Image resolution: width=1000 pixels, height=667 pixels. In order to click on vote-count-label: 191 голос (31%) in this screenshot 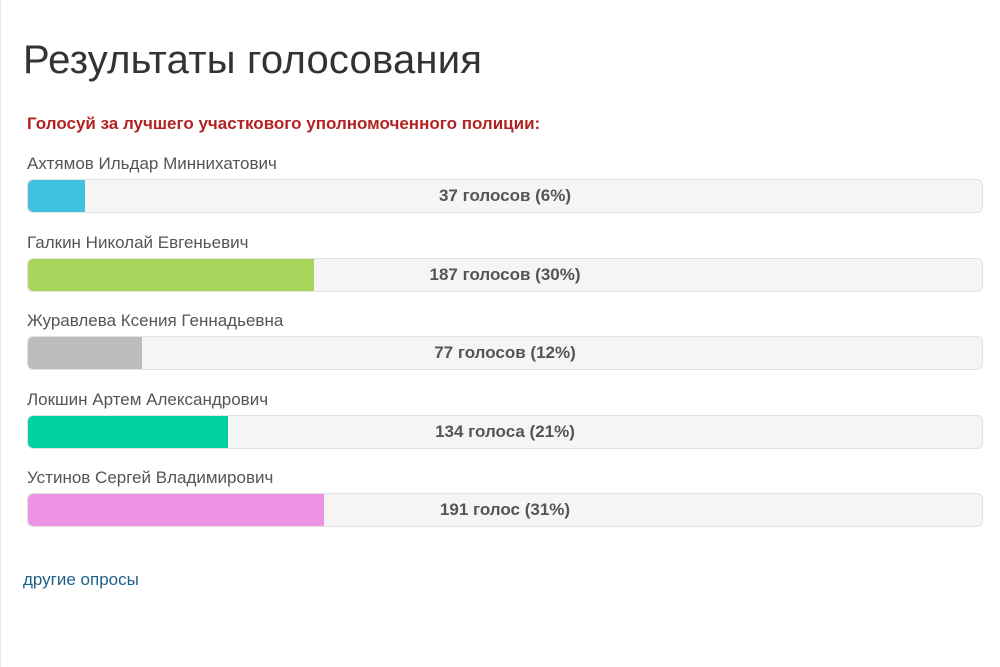, I will do `click(505, 509)`.